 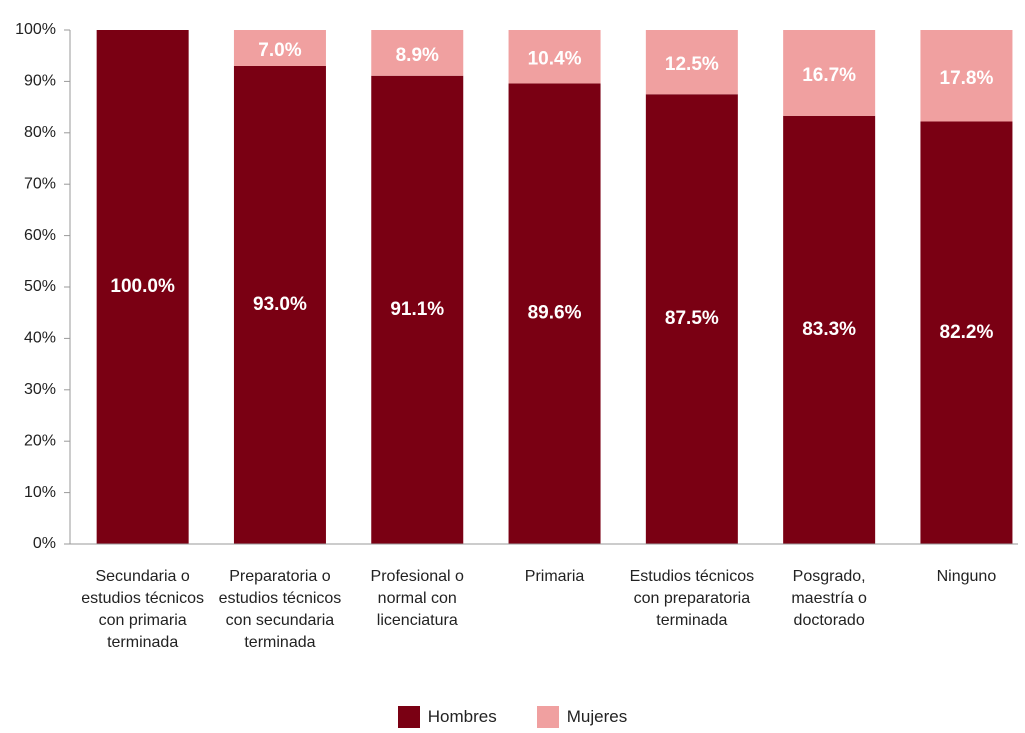 I want to click on x-tick-label: Ninguno, so click(x=966, y=576).